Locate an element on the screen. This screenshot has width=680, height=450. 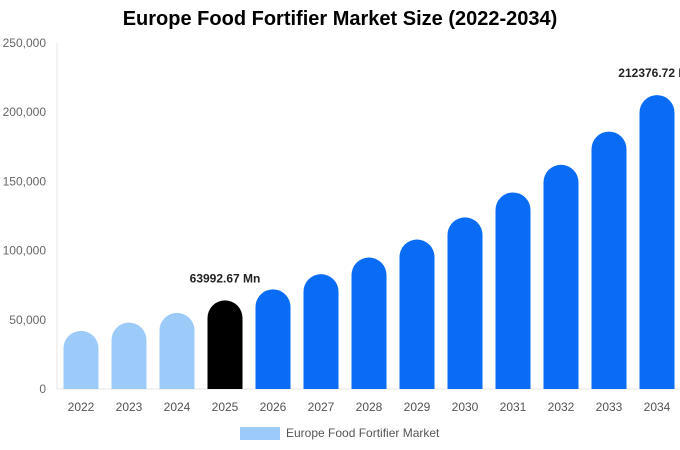
bar-2027 is located at coordinates (321, 331).